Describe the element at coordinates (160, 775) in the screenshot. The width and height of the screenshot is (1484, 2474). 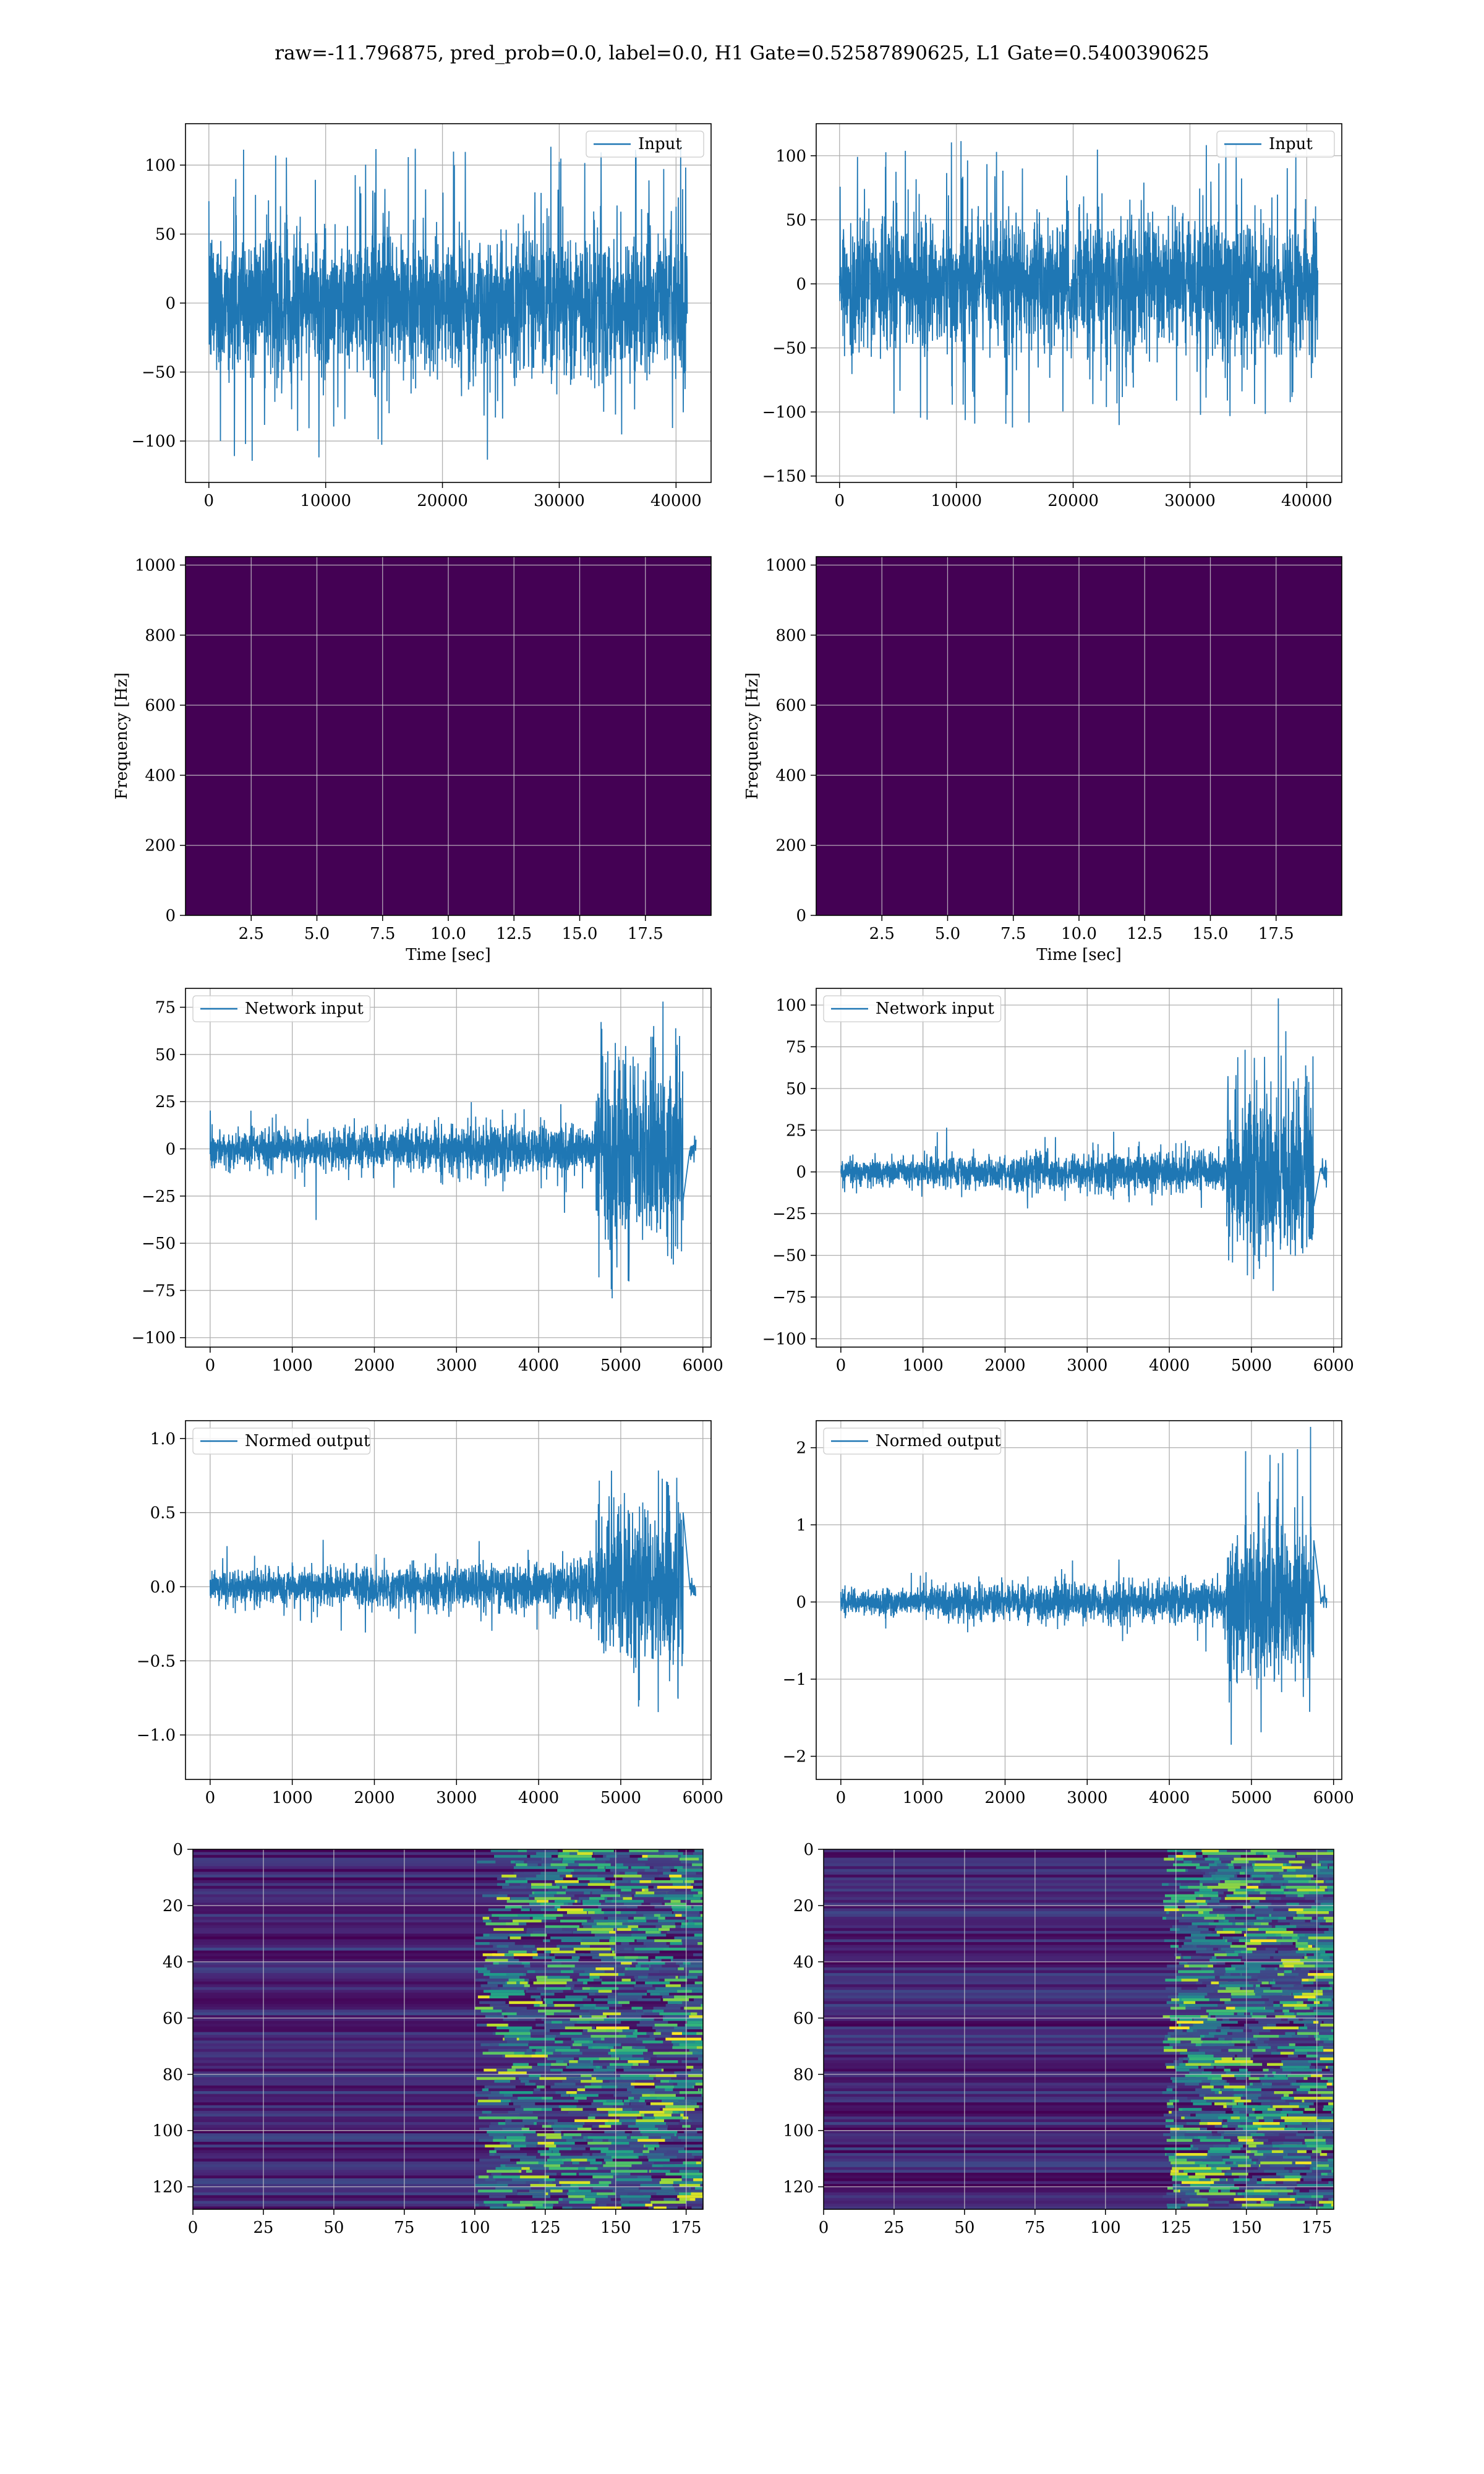
I see `y-tick-label: 400` at that location.